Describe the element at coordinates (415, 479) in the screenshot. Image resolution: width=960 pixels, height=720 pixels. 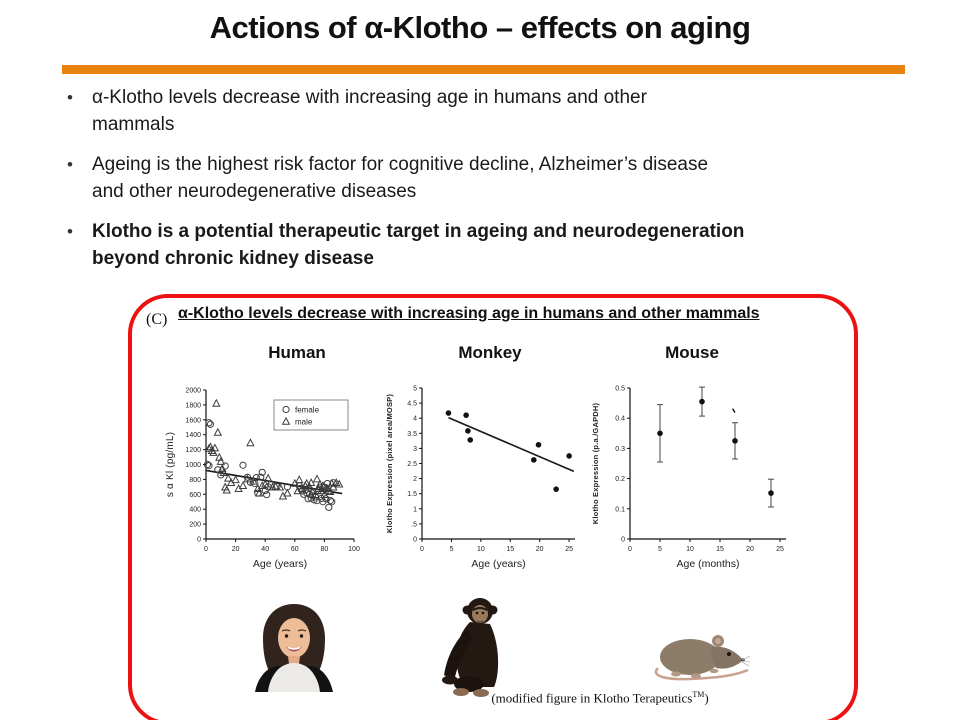
I see `svg-text: 2` at that location.